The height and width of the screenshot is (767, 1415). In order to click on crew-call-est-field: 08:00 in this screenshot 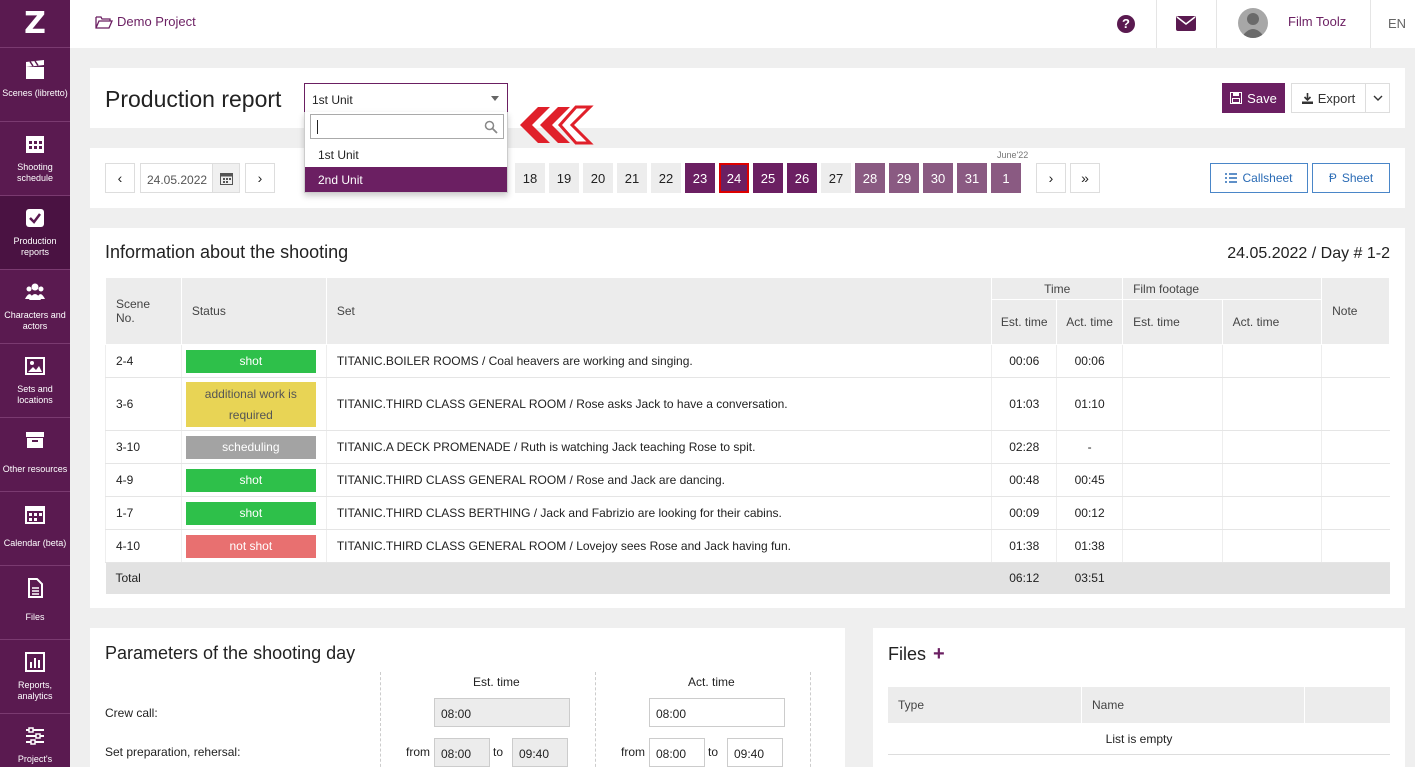, I will do `click(502, 712)`.